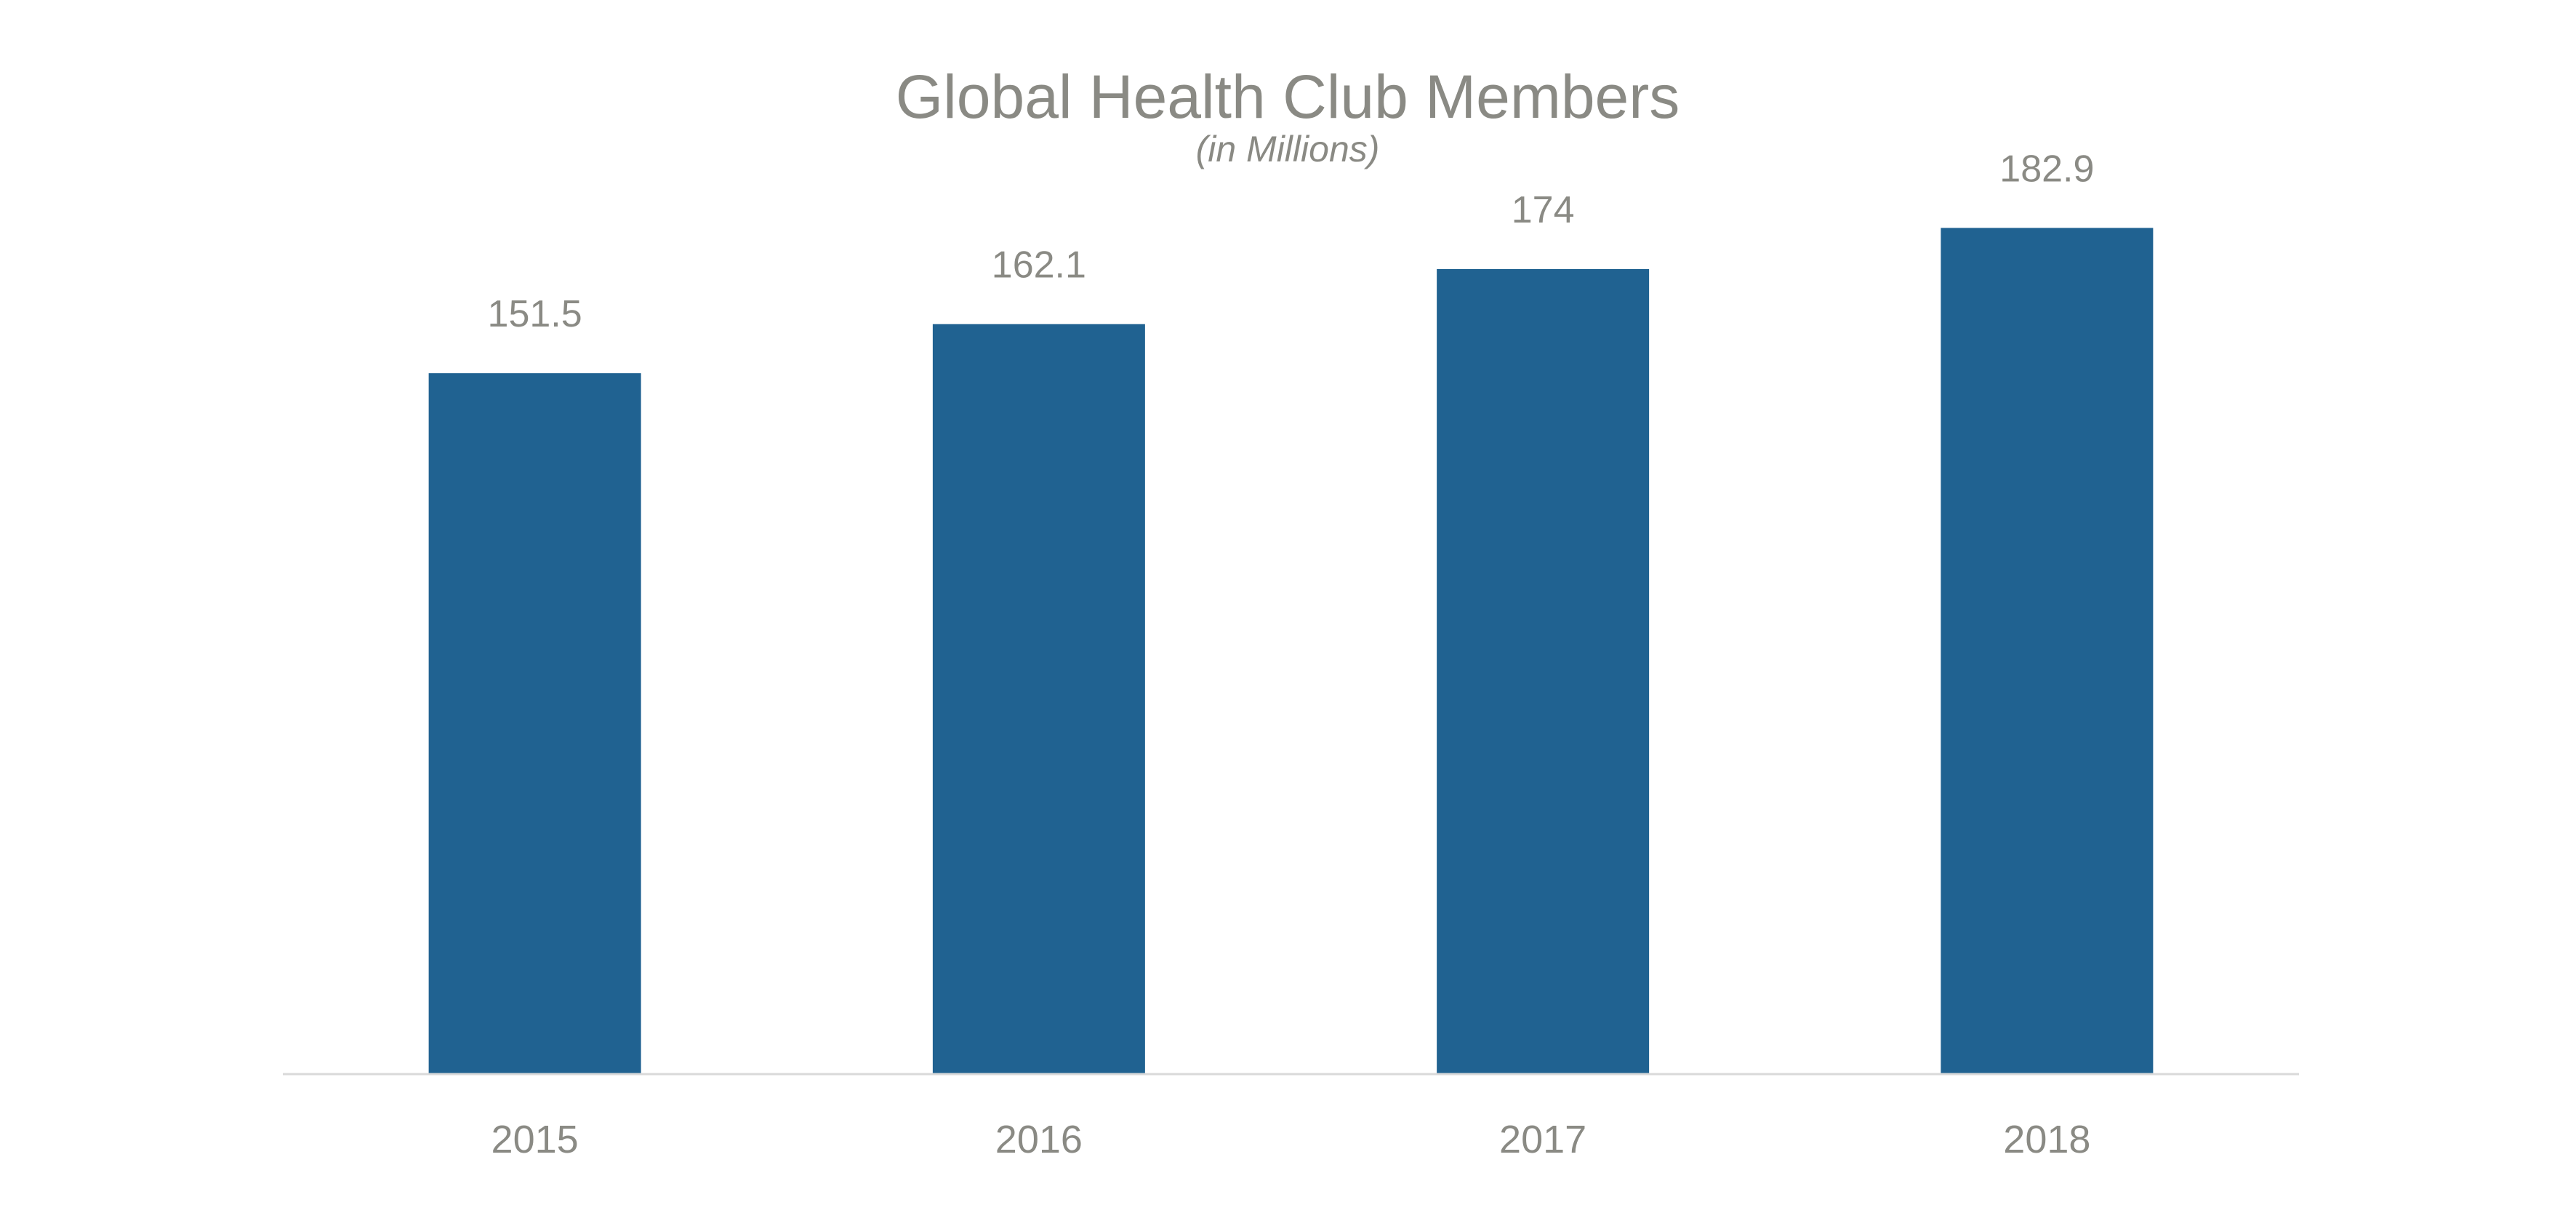  What do you see at coordinates (1543, 1139) in the screenshot?
I see `x-tick-label-2017: 2017` at bounding box center [1543, 1139].